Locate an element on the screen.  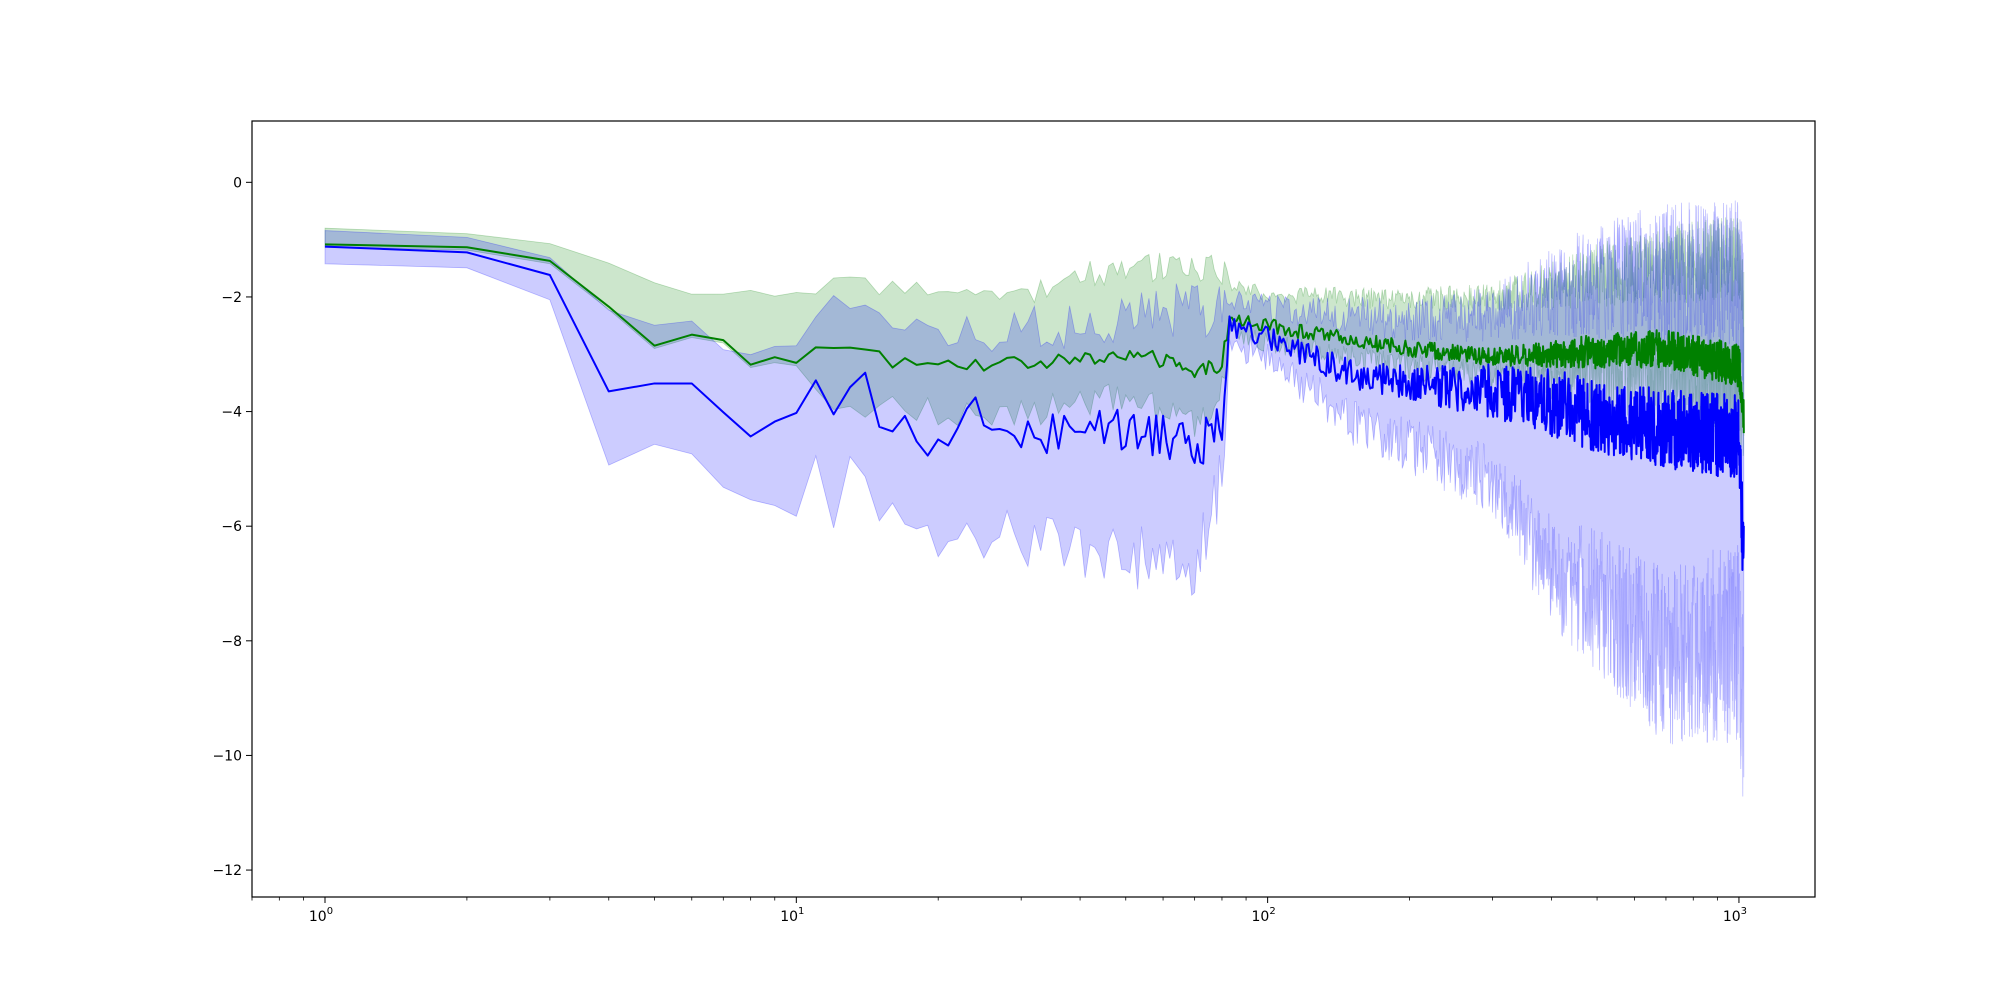
y-tick-label: −4 is located at coordinates (231, 413).